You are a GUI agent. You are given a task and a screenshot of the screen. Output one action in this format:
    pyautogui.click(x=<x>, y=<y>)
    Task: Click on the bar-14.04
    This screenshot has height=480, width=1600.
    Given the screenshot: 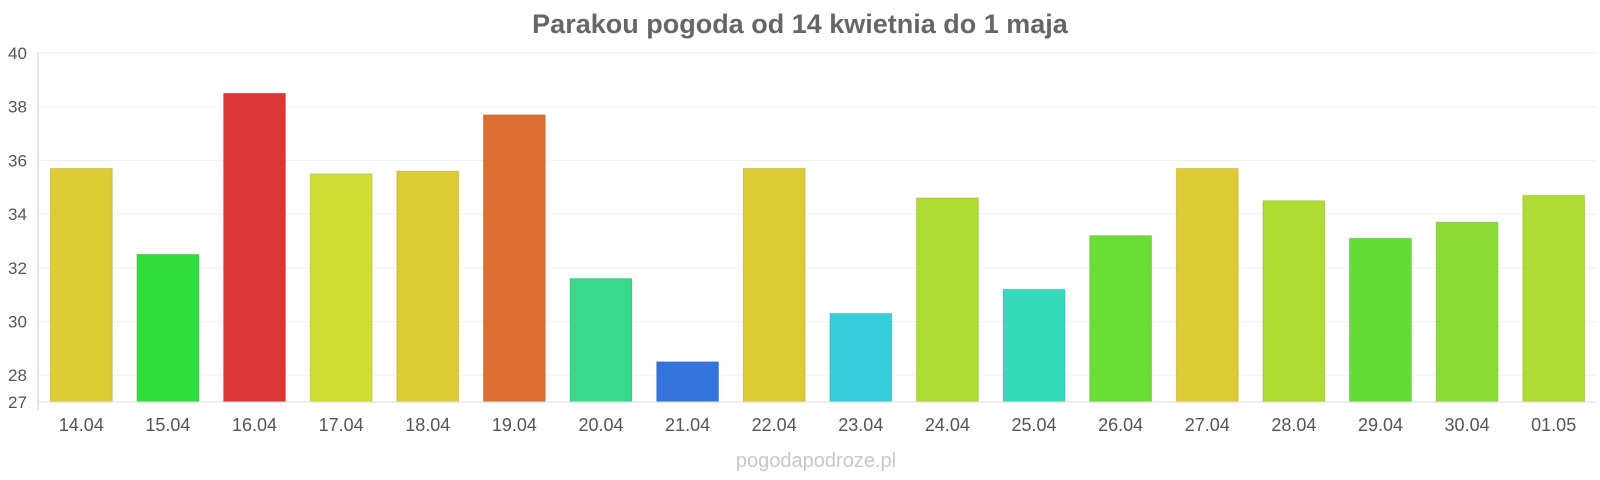 What is the action you would take?
    pyautogui.click(x=81, y=285)
    